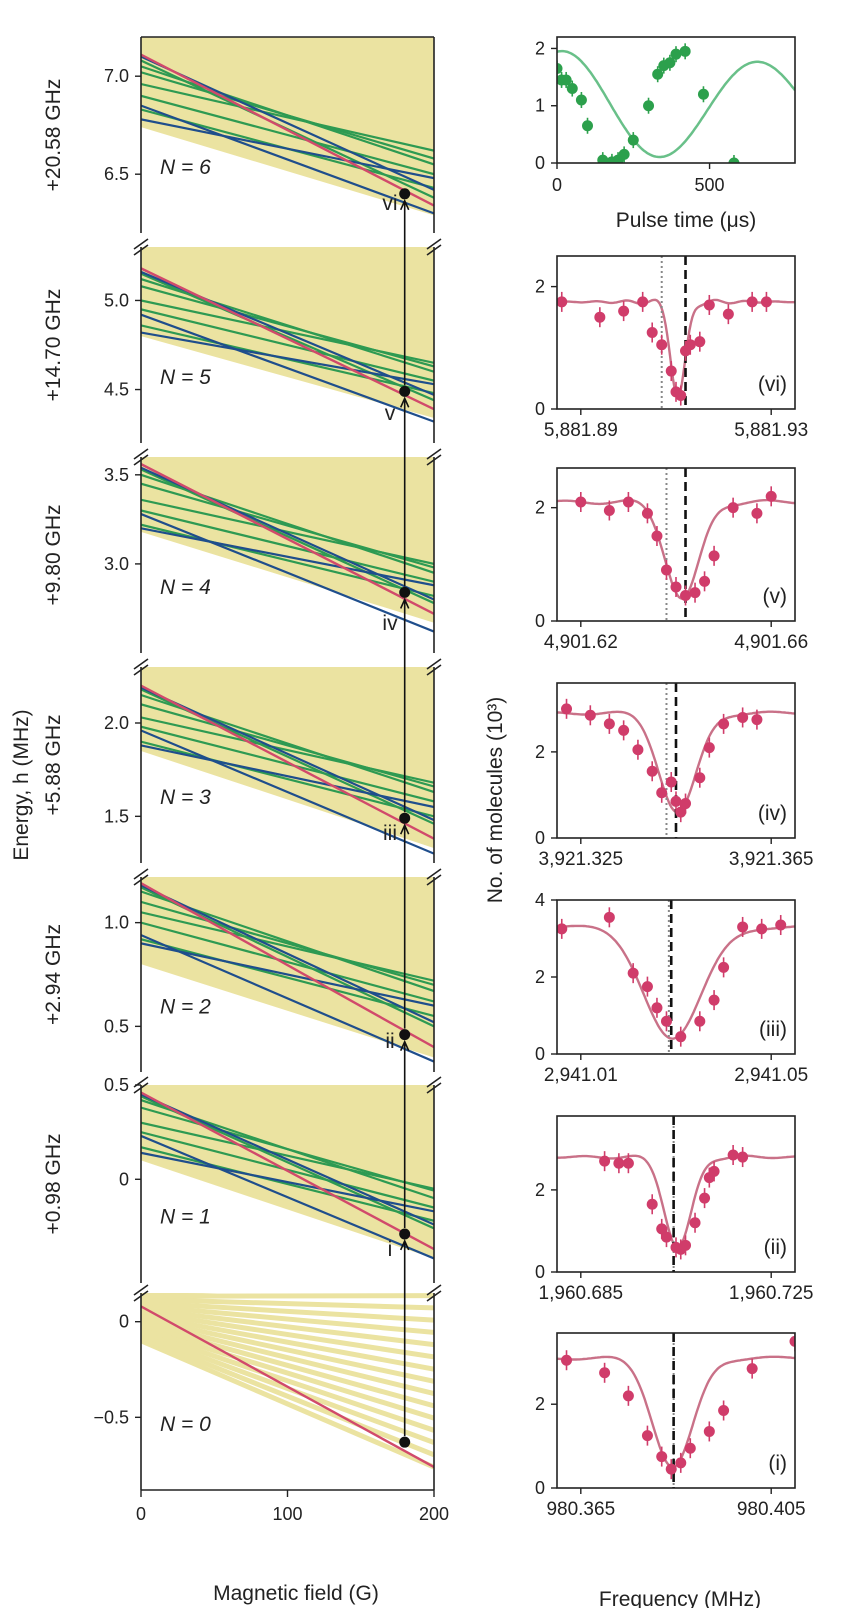  What do you see at coordinates (772, 384) in the screenshot?
I see `spectrum-label: (vi)` at bounding box center [772, 384].